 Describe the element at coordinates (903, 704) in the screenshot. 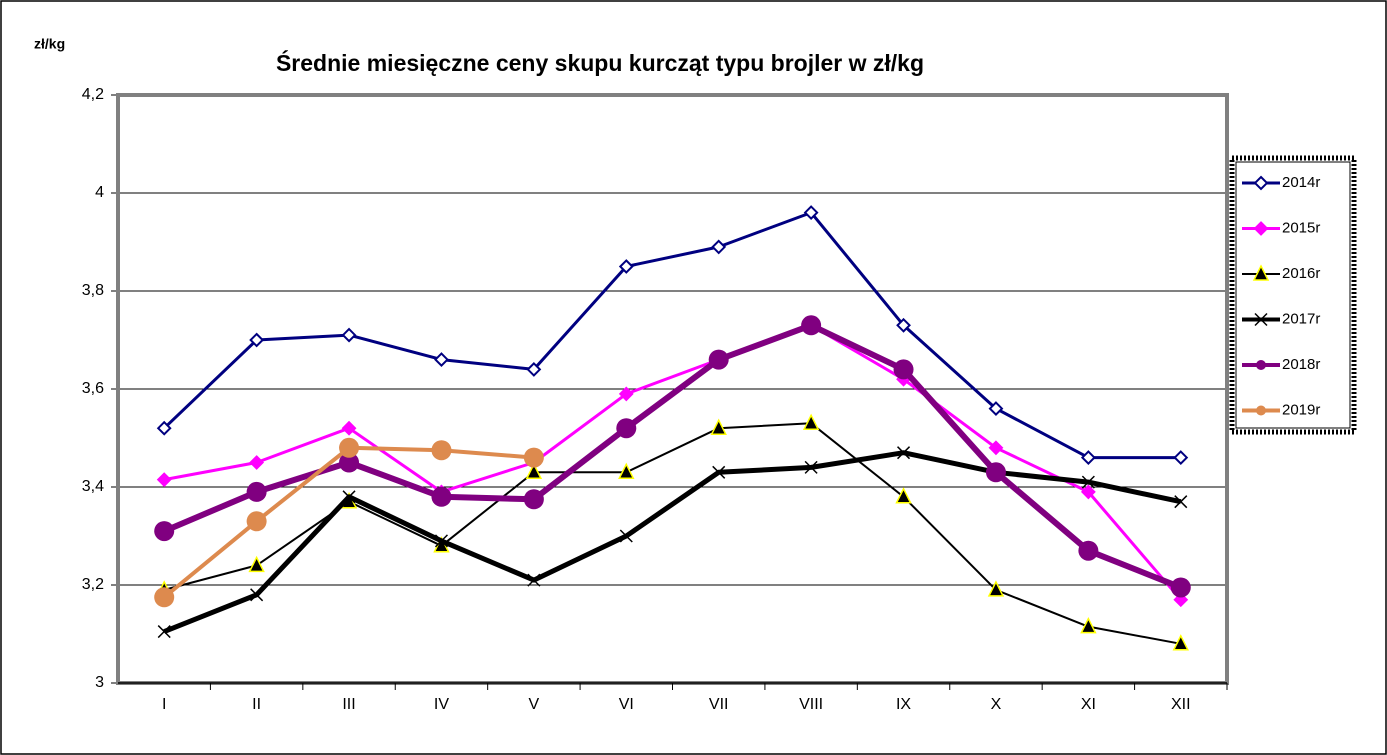

I see `x-tick-label: IX` at that location.